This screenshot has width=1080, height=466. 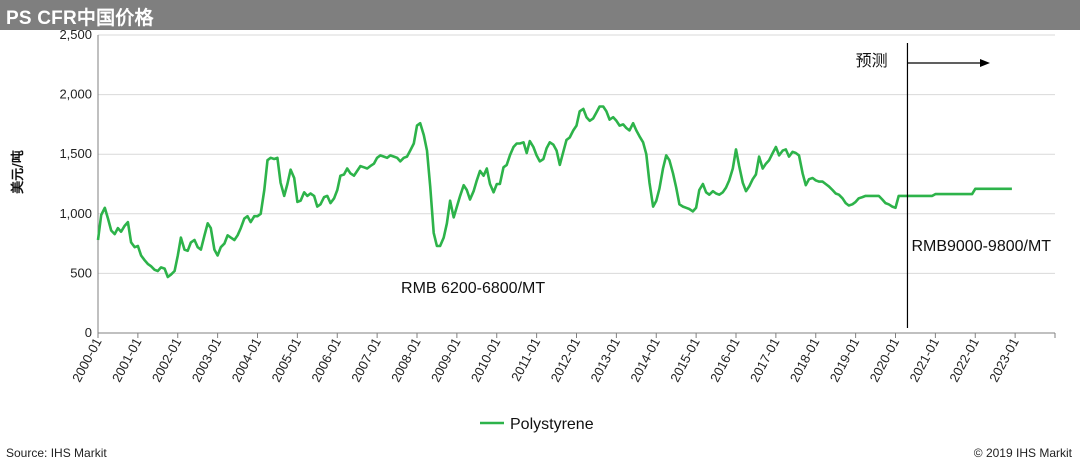 What do you see at coordinates (566, 359) in the screenshot?
I see `x-tick-label: 2012-01` at bounding box center [566, 359].